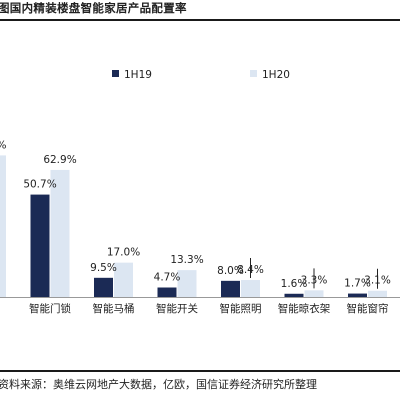 This screenshot has width=400, height=400. Describe the element at coordinates (368, 308) in the screenshot. I see `category-label-7: 智能窗帘` at that location.